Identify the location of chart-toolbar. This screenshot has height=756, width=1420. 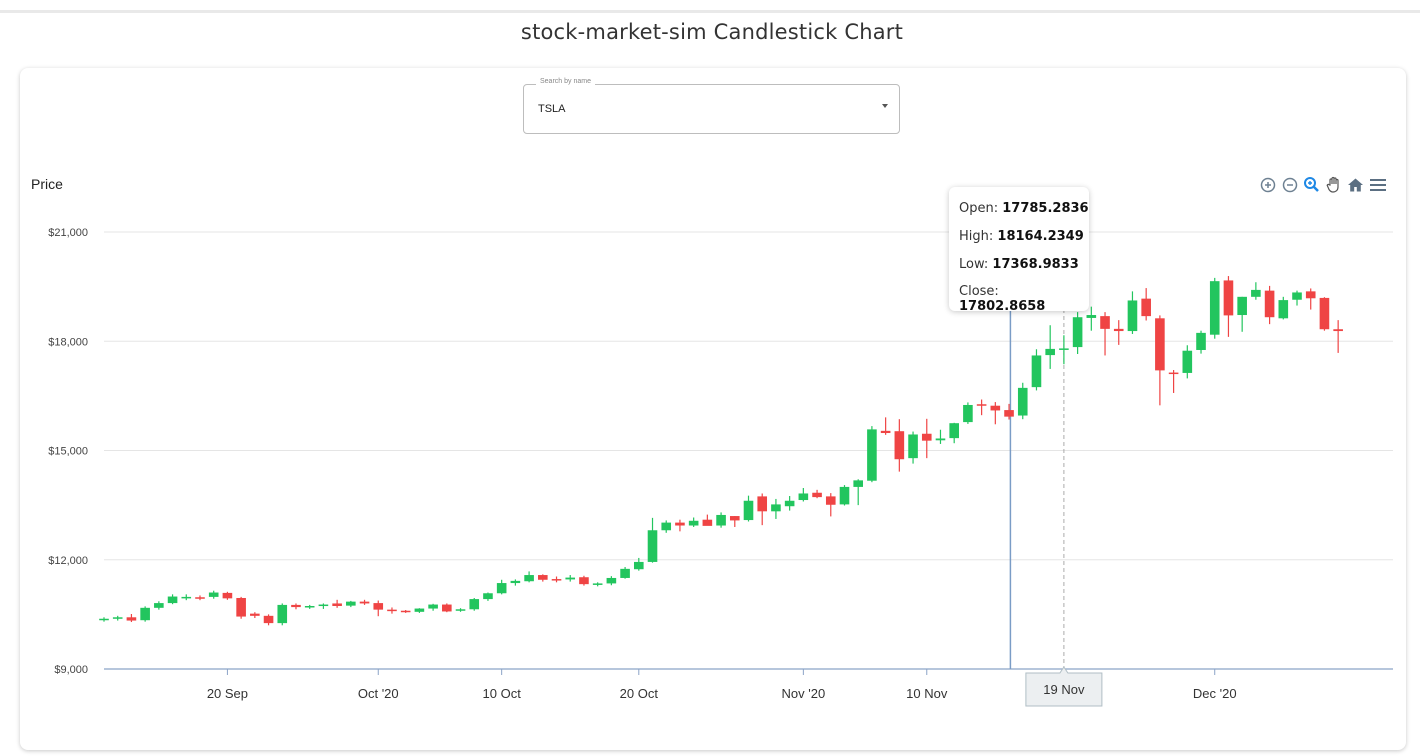
(1322, 184).